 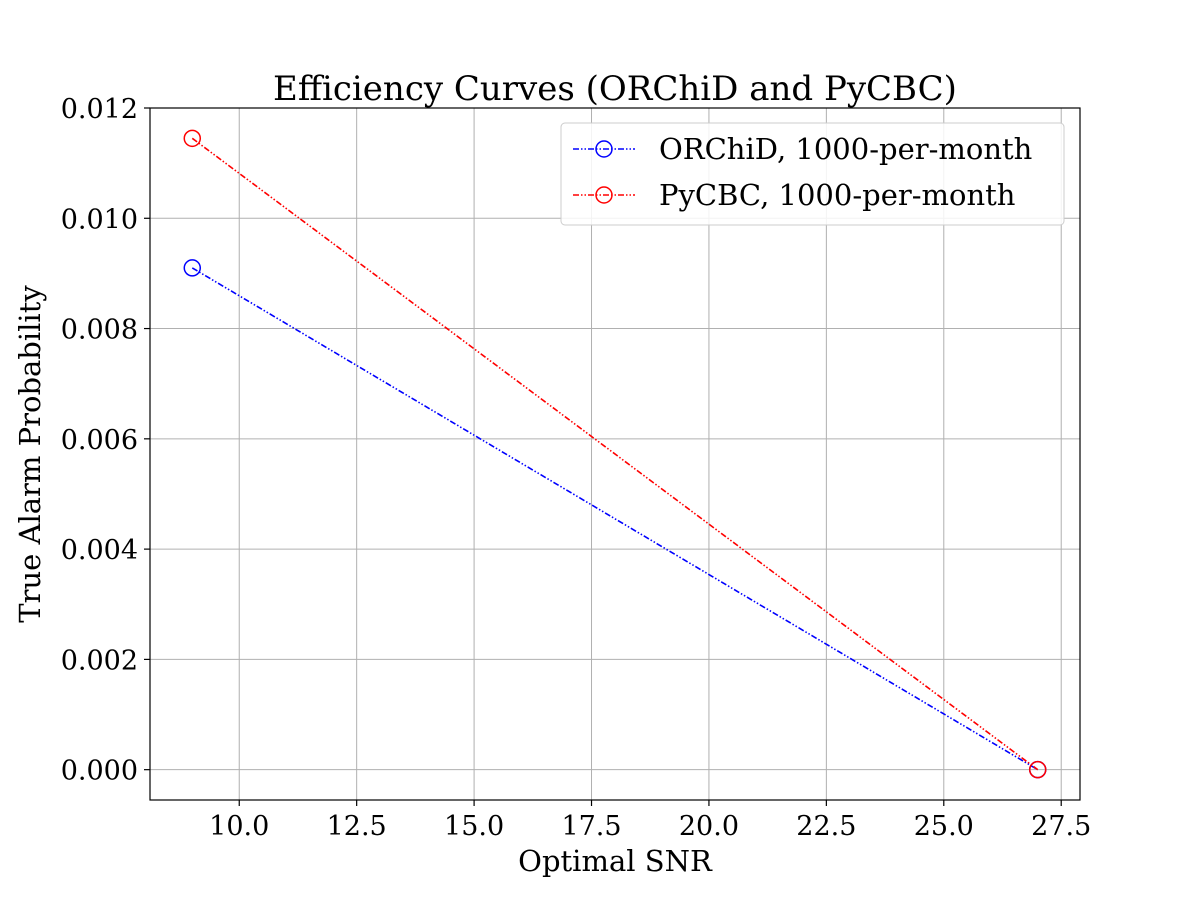 What do you see at coordinates (99, 330) in the screenshot?
I see `y-tick-label: 0.008` at bounding box center [99, 330].